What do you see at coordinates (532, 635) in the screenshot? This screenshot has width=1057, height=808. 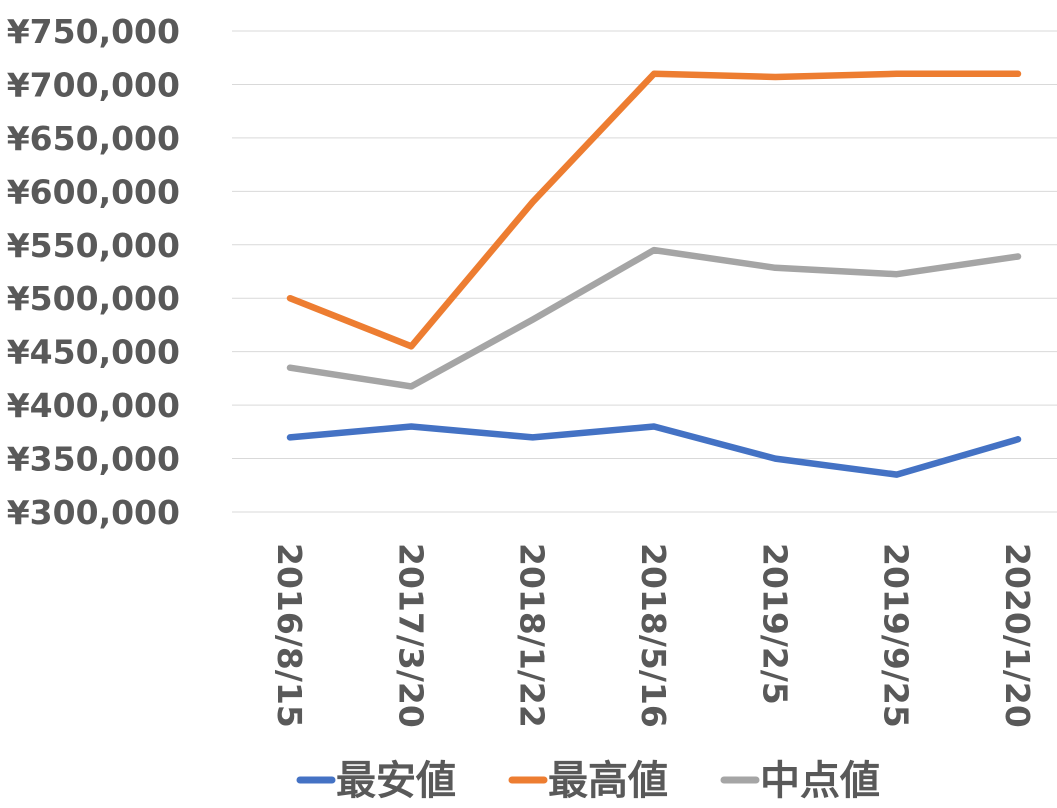 I see `x-tick-label: 2018/1/22` at bounding box center [532, 635].